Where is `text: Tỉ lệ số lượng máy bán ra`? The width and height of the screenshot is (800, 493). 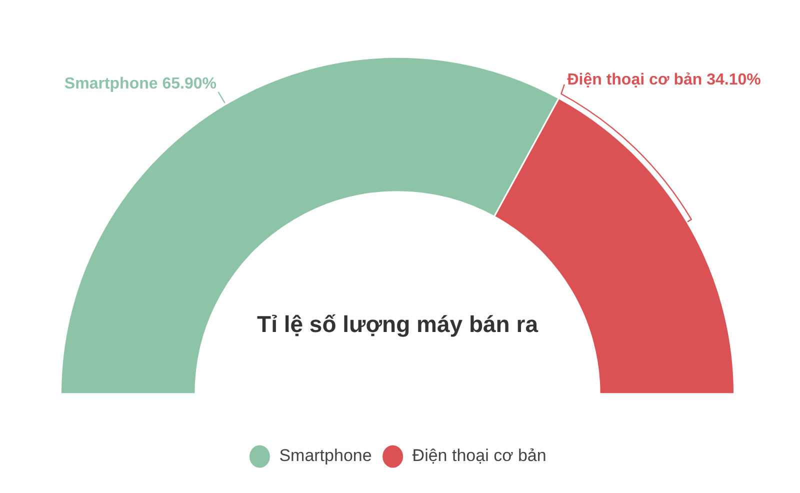
text: Tỉ lệ số lượng máy bán ra is located at coordinates (397, 324).